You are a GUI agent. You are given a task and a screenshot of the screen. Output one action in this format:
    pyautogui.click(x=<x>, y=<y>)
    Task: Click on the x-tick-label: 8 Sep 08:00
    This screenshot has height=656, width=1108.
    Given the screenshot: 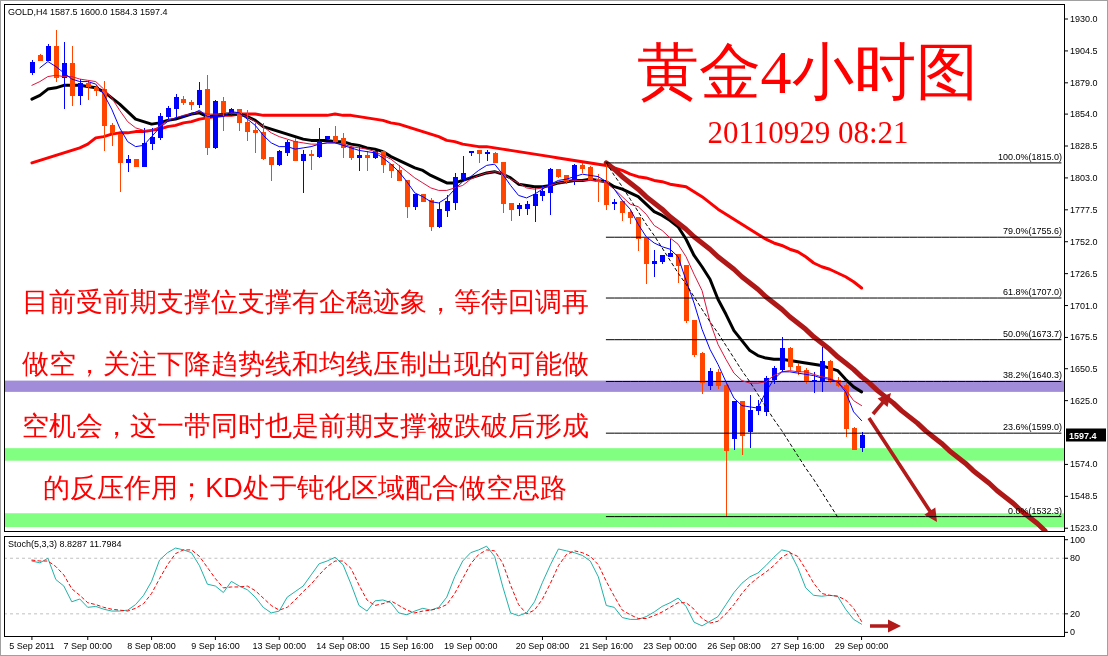 What is the action you would take?
    pyautogui.click(x=151, y=646)
    